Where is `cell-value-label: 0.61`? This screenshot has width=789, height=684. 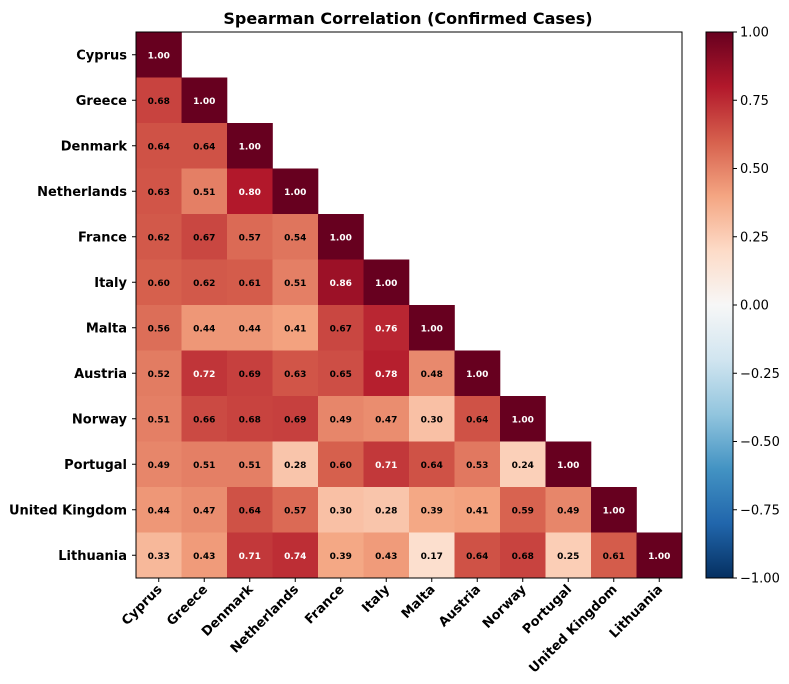
cell-value-label: 0.61 is located at coordinates (614, 557).